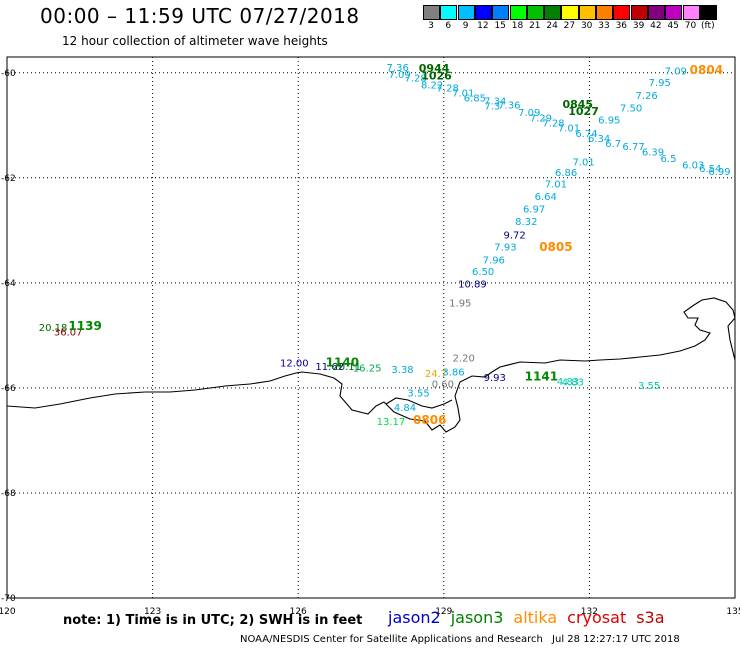 The width and height of the screenshot is (740, 650). What do you see at coordinates (583, 111) in the screenshot?
I see `pass-time-label: 1027` at bounding box center [583, 111].